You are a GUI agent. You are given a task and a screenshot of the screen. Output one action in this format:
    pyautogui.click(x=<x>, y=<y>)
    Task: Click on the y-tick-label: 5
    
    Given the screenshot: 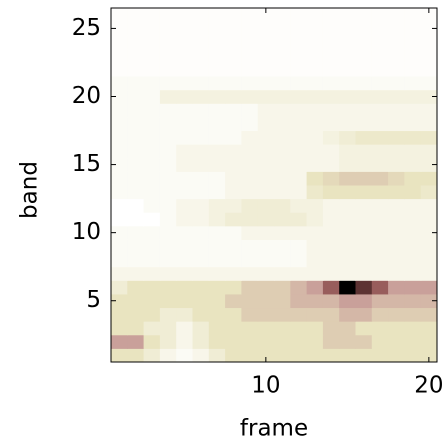 What is the action you would take?
    pyautogui.click(x=93, y=300)
    